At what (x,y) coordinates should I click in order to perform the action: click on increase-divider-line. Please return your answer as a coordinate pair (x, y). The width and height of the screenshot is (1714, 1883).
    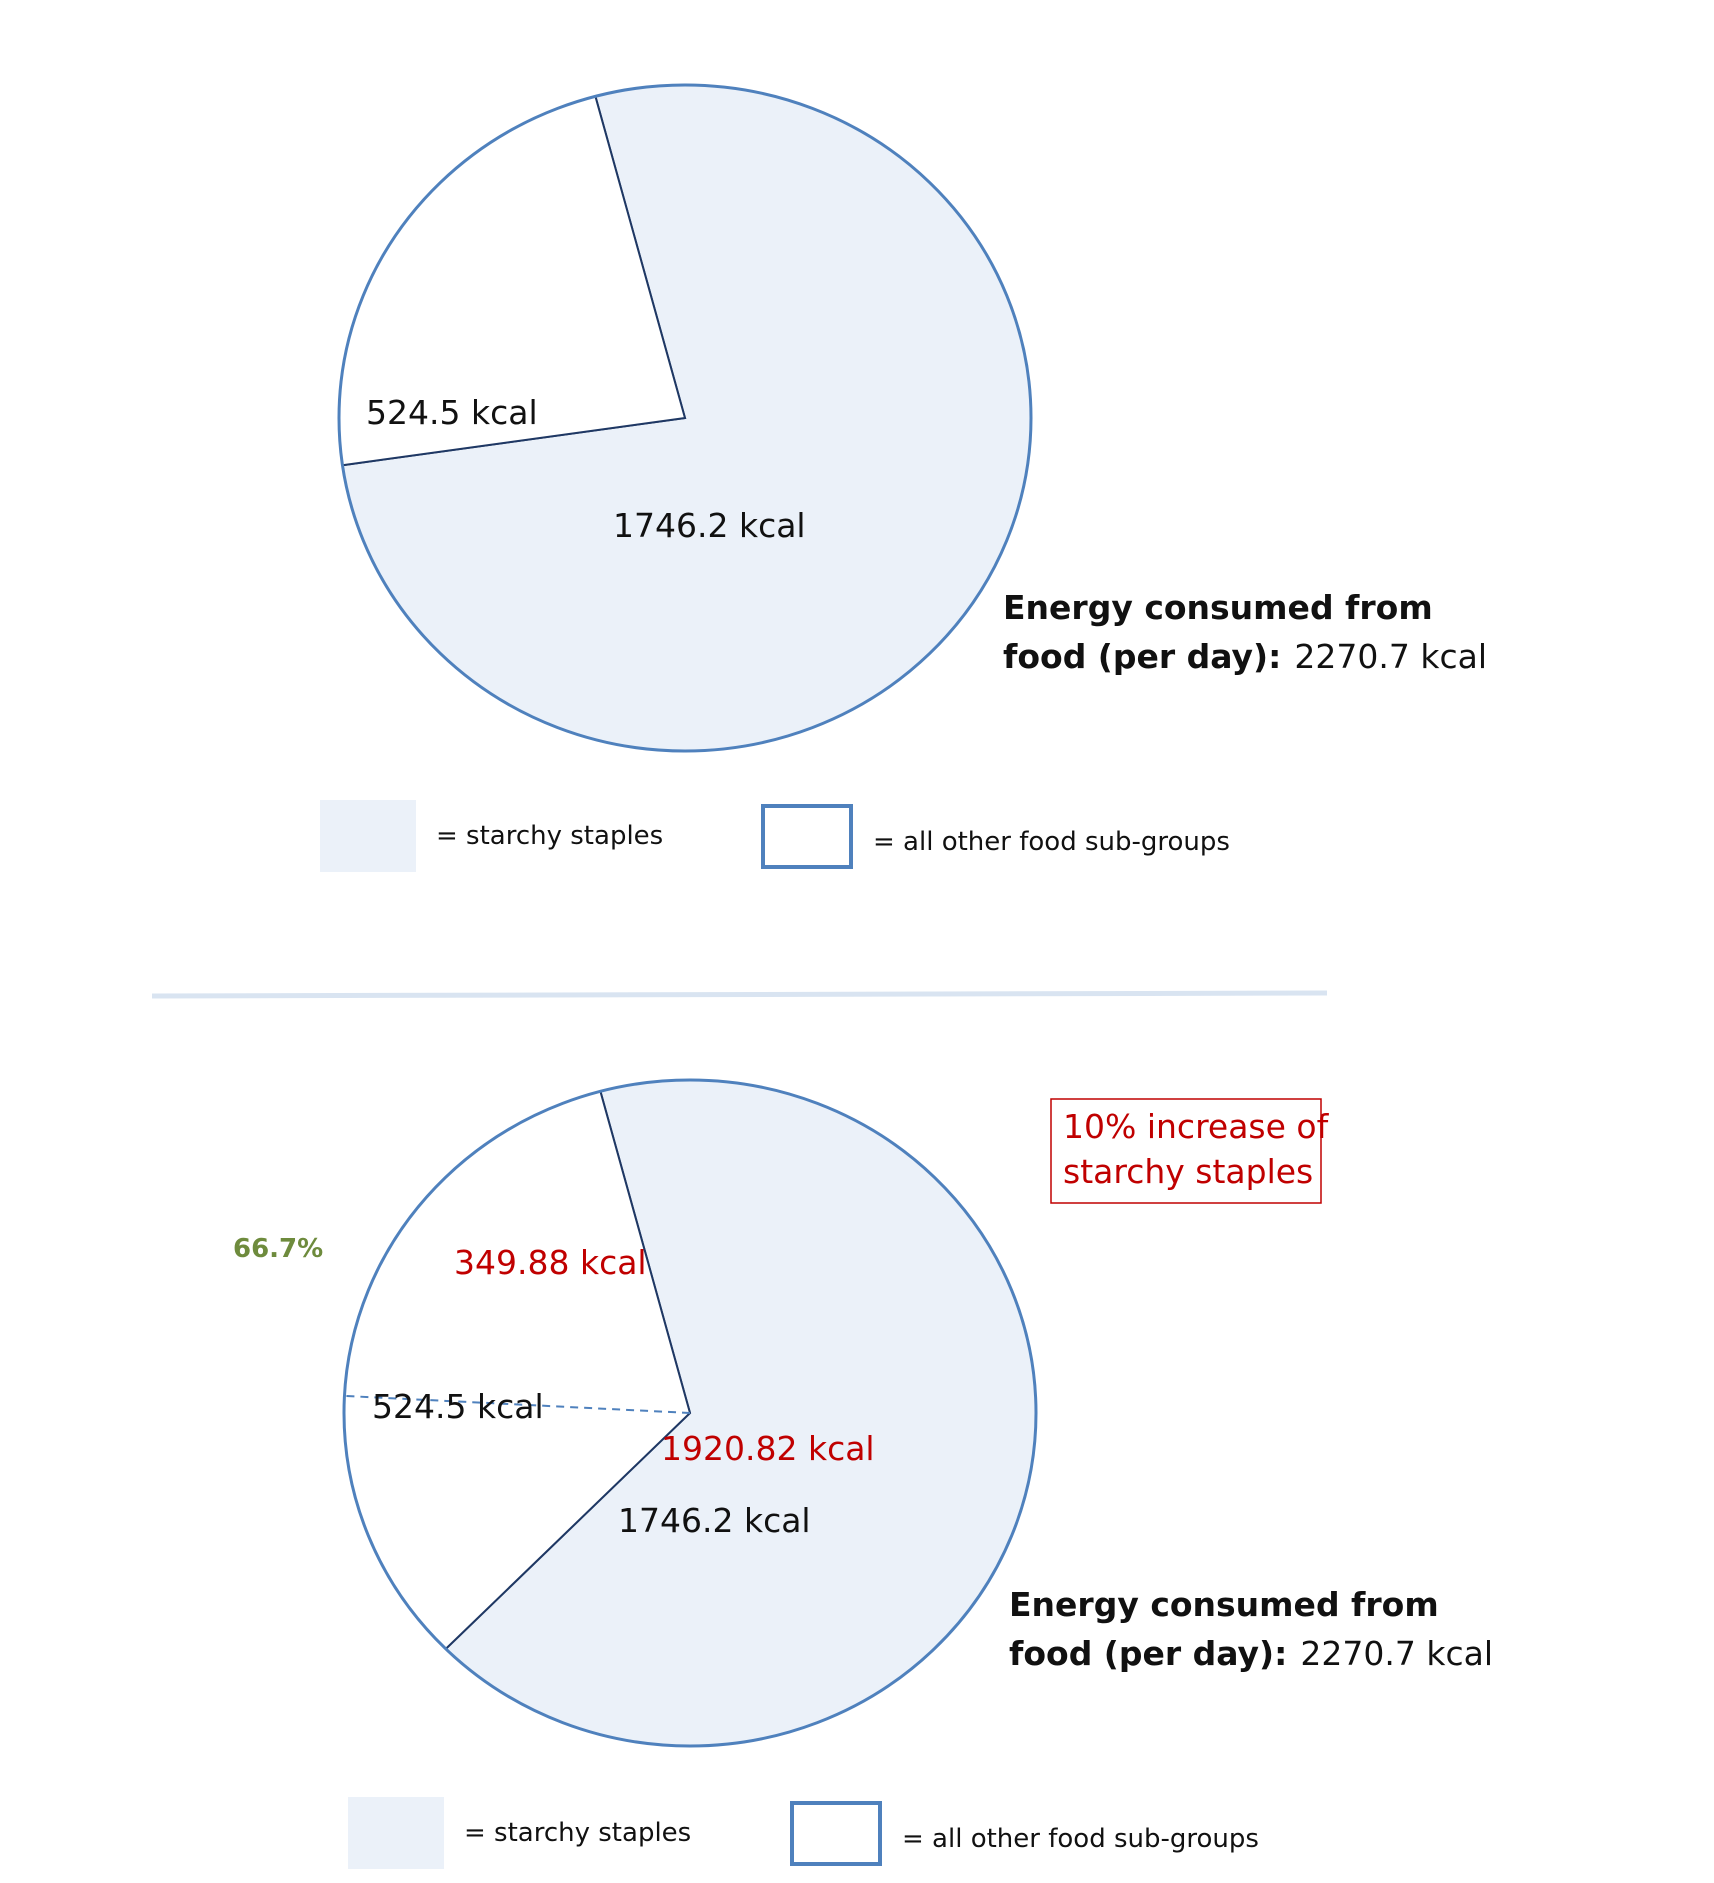
    Looking at the image, I should click on (517, 1404).